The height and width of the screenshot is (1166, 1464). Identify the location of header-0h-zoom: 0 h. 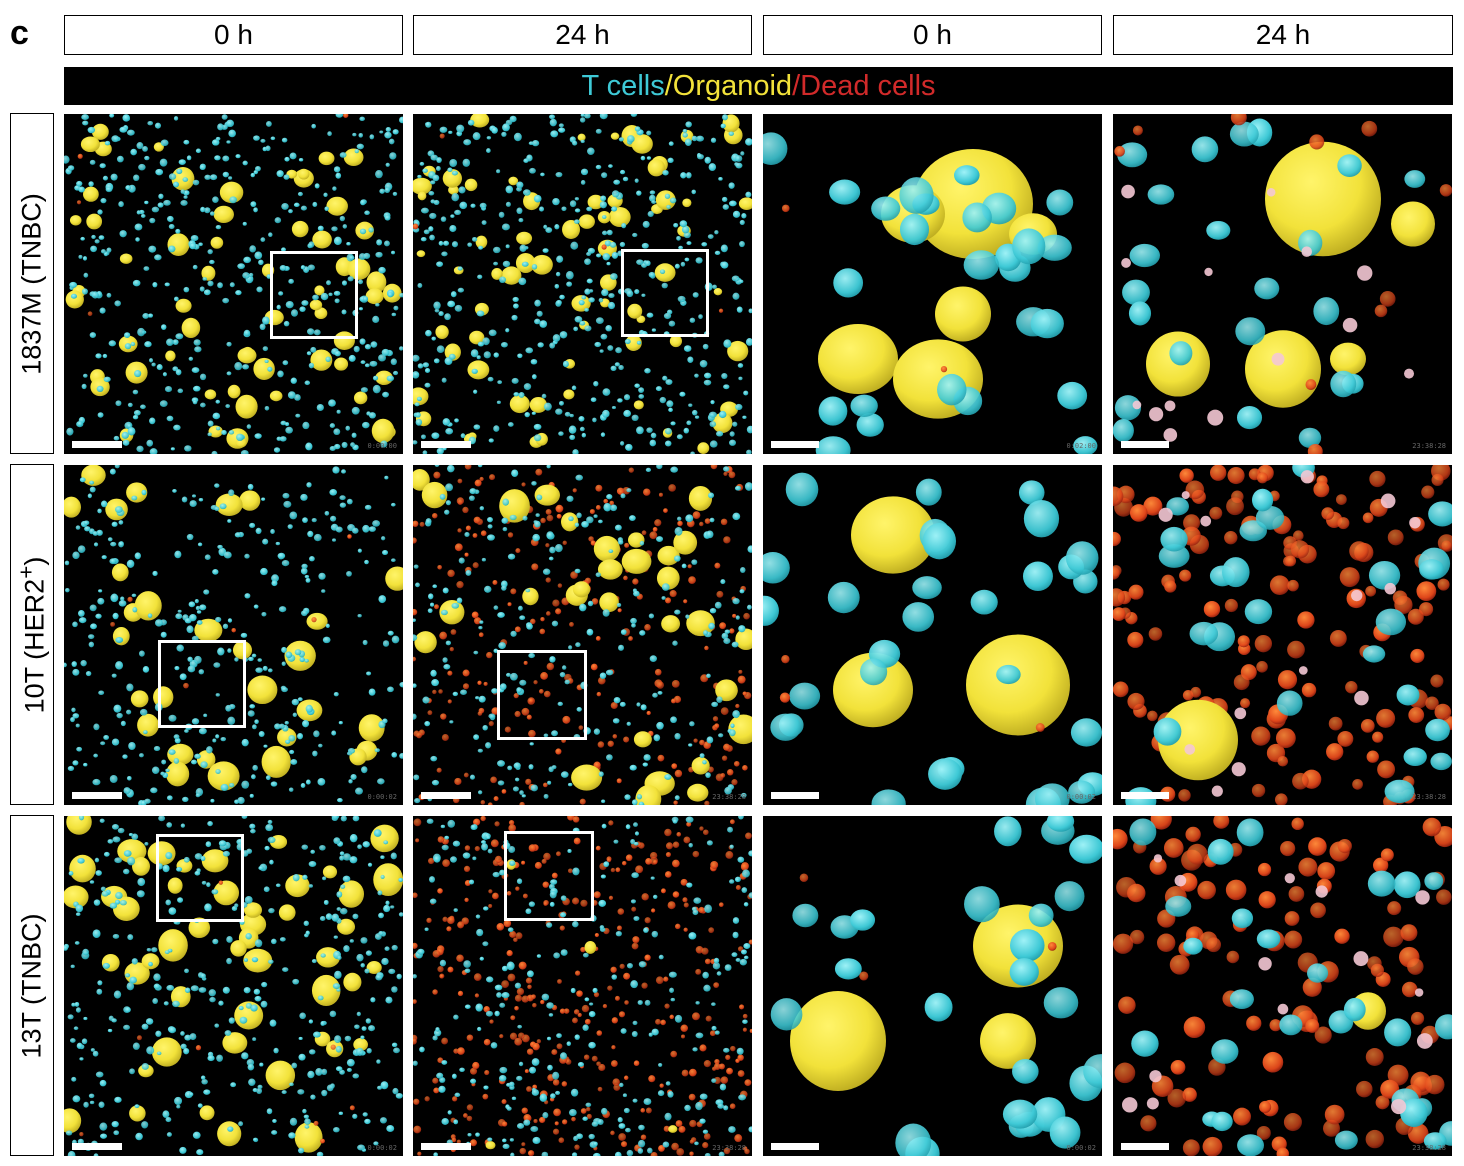
(932, 35).